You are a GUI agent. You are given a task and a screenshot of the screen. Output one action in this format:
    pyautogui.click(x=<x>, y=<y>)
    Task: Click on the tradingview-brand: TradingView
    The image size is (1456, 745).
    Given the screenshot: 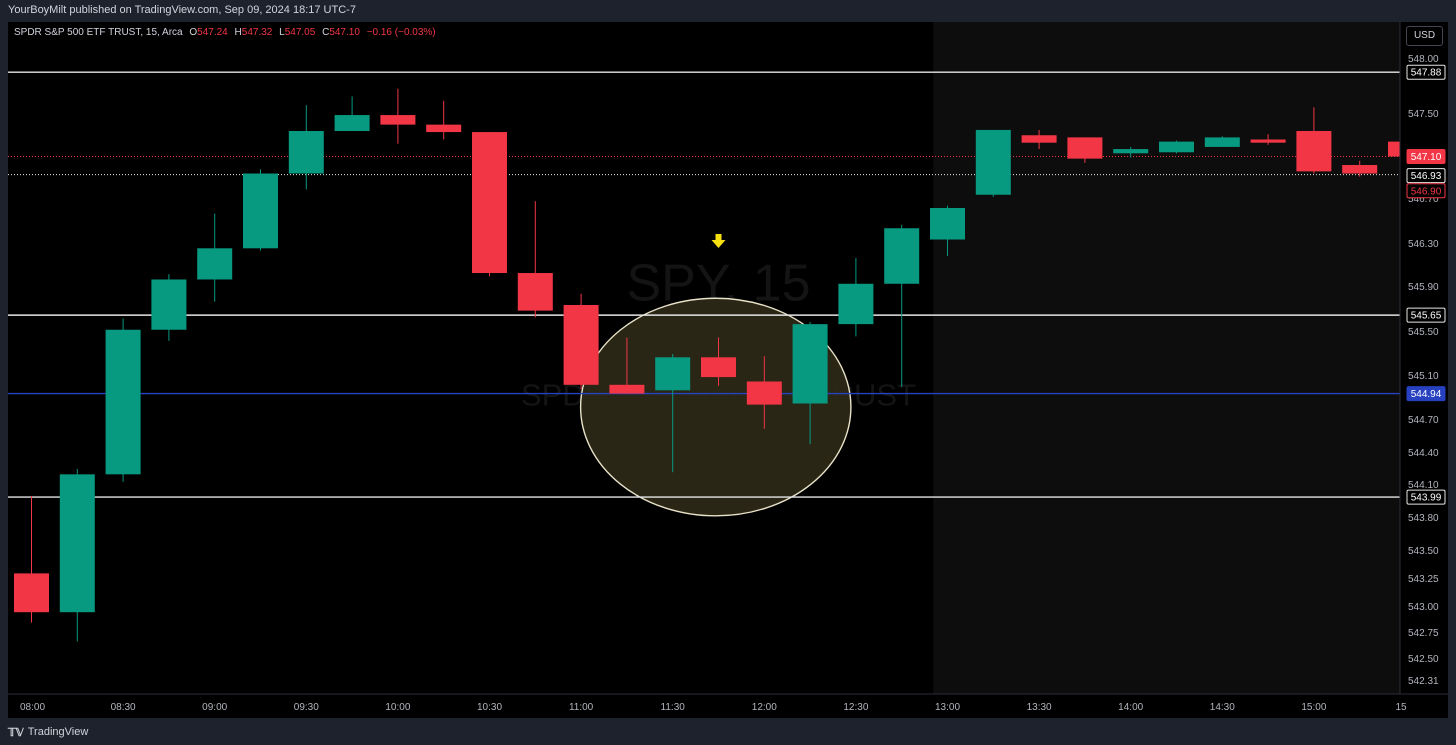 What is the action you would take?
    pyautogui.click(x=58, y=732)
    